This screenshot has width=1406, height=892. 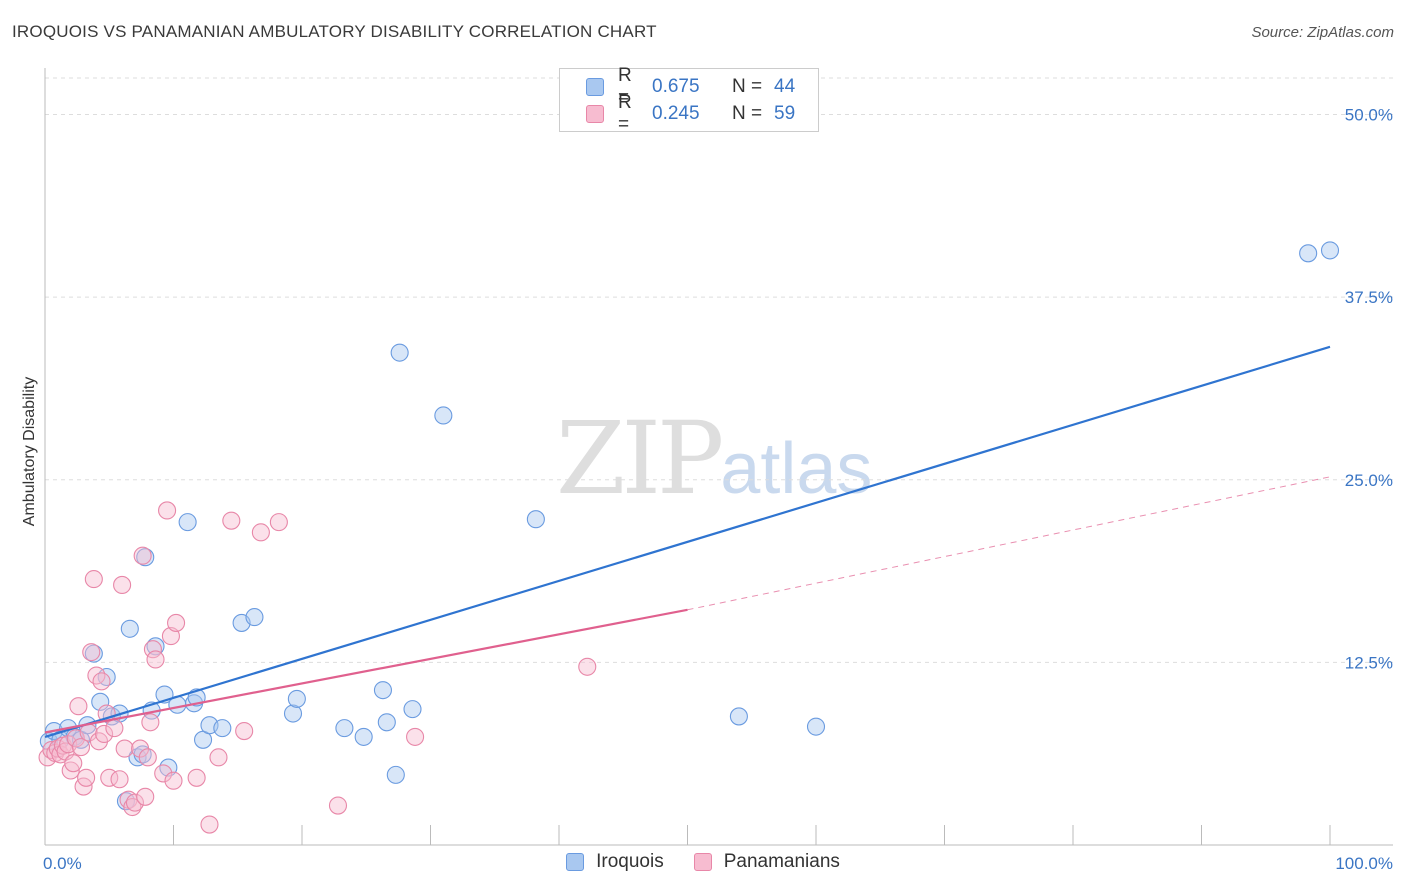 What do you see at coordinates (796, 469) in the screenshot?
I see `watermark-atlas: atlas` at bounding box center [796, 469].